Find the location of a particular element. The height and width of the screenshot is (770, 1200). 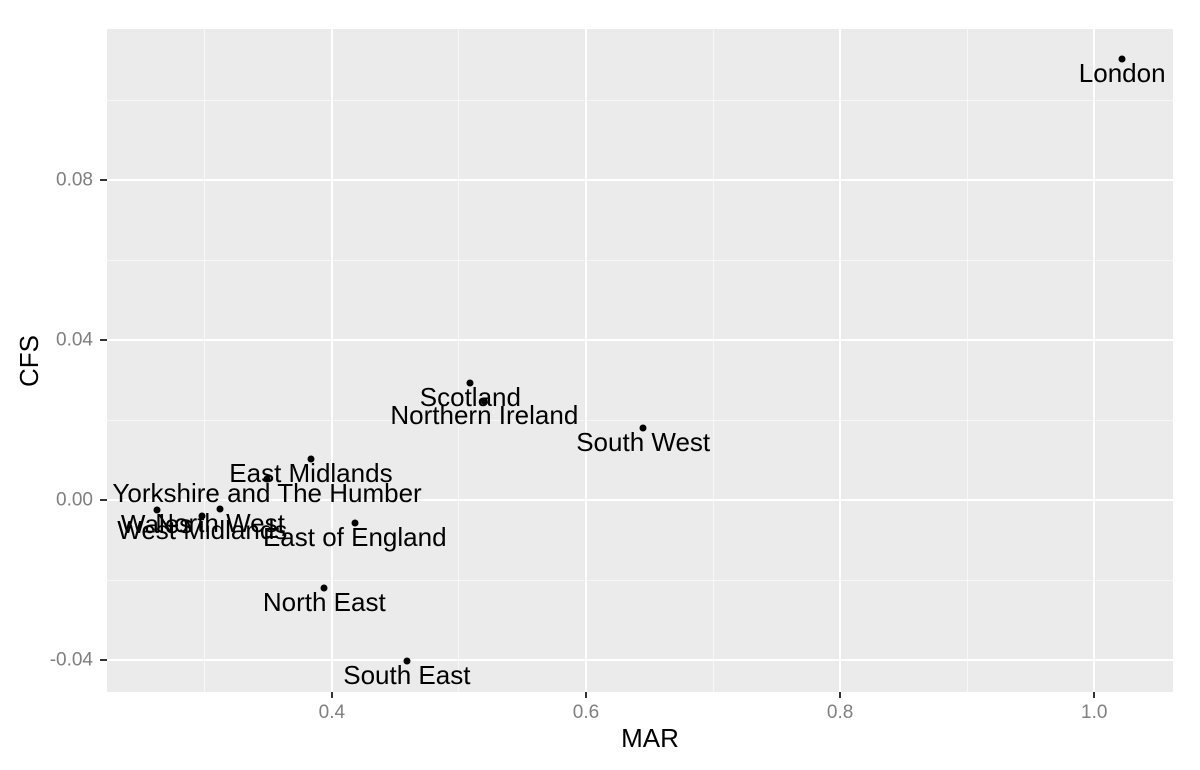

data-point-label: South West is located at coordinates (643, 442).